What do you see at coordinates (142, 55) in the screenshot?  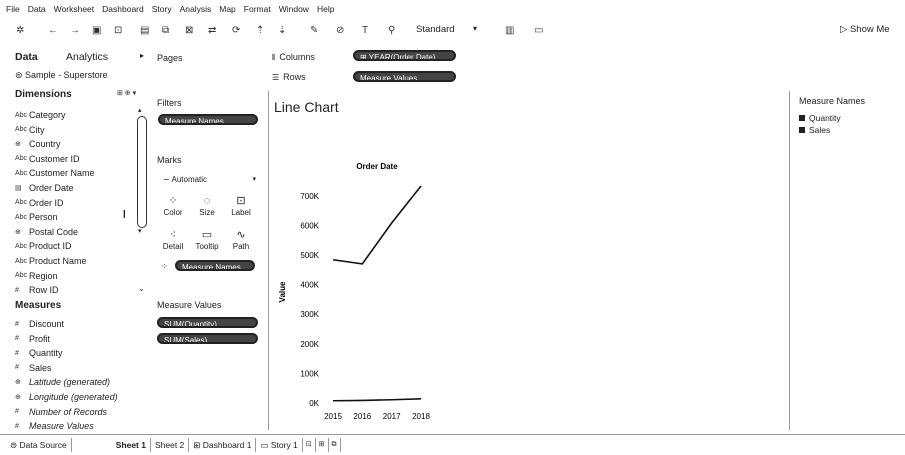 I see `pane-menu-icon: ▸` at bounding box center [142, 55].